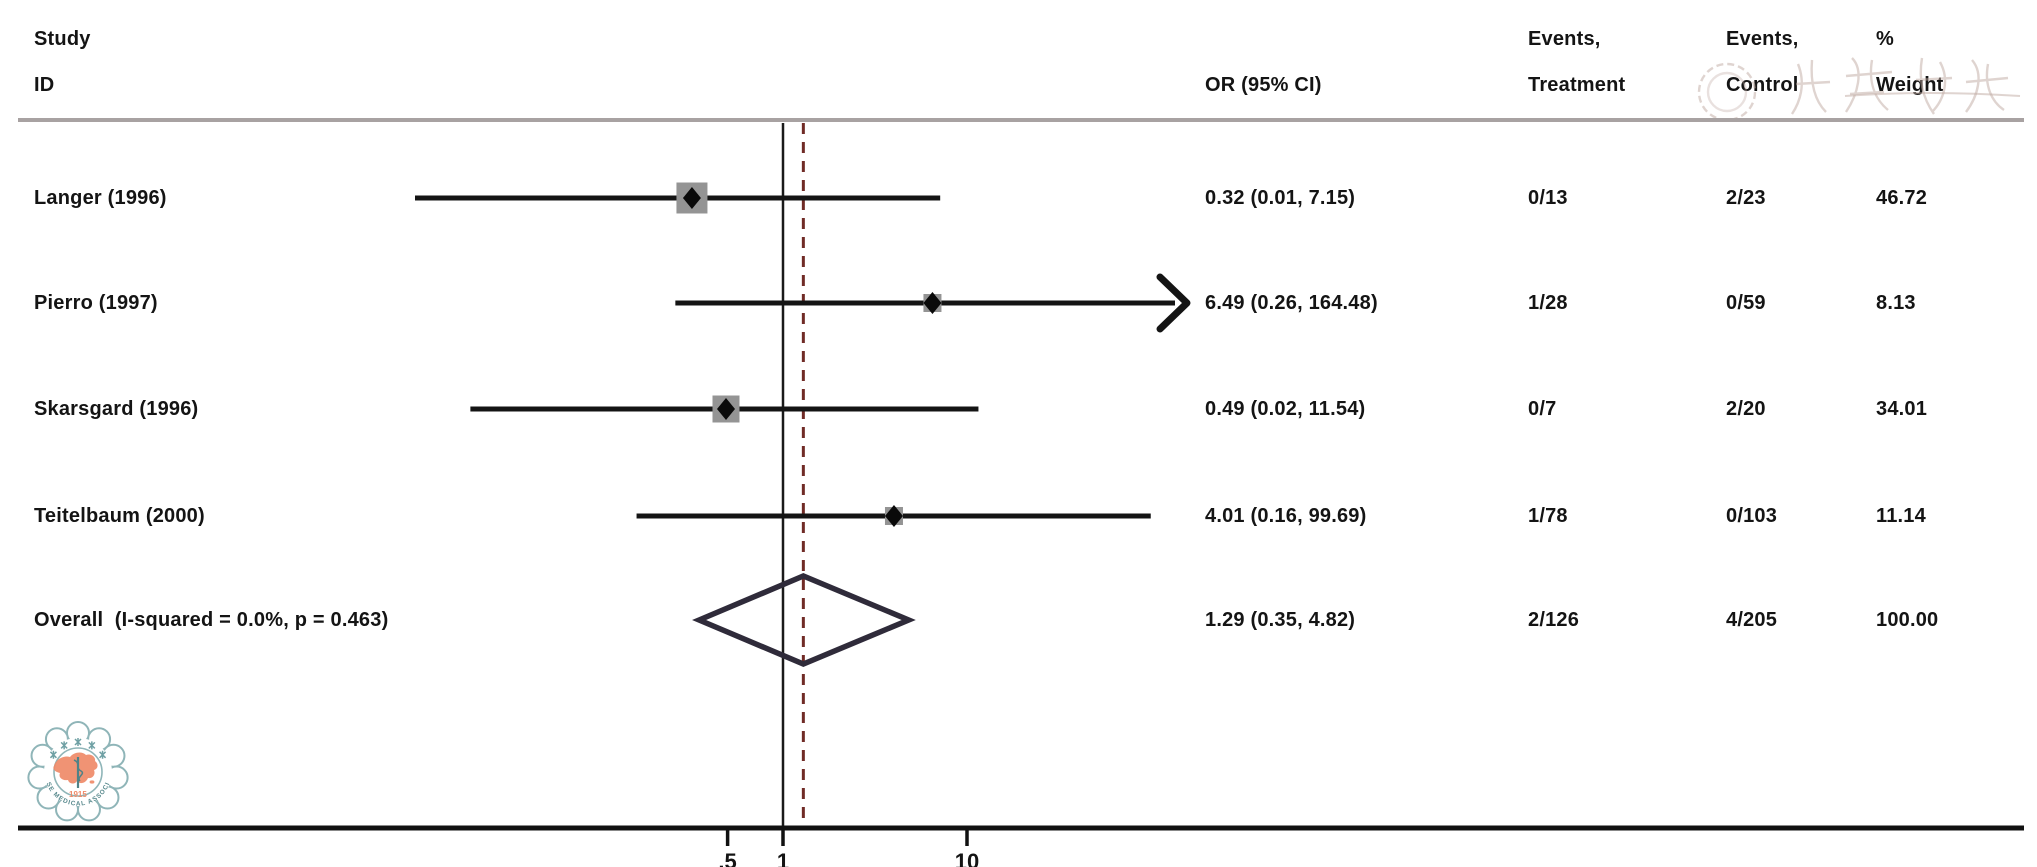 This screenshot has width=2037, height=867. What do you see at coordinates (804, 620) in the screenshot?
I see `overall-diamond` at bounding box center [804, 620].